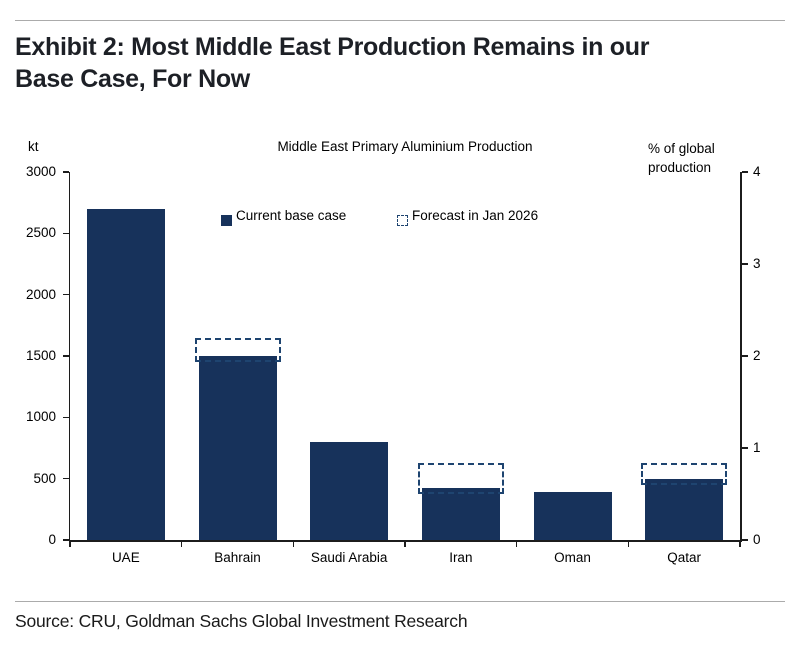 The image size is (800, 646). Describe the element at coordinates (40, 294) in the screenshot. I see `left-axis-tick-label: 2000` at that location.